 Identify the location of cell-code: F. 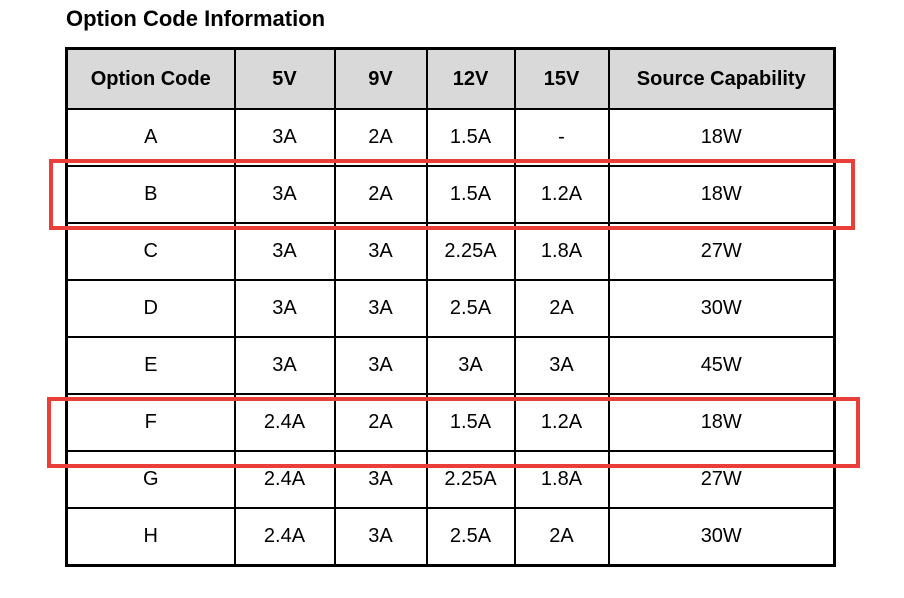
(150, 422).